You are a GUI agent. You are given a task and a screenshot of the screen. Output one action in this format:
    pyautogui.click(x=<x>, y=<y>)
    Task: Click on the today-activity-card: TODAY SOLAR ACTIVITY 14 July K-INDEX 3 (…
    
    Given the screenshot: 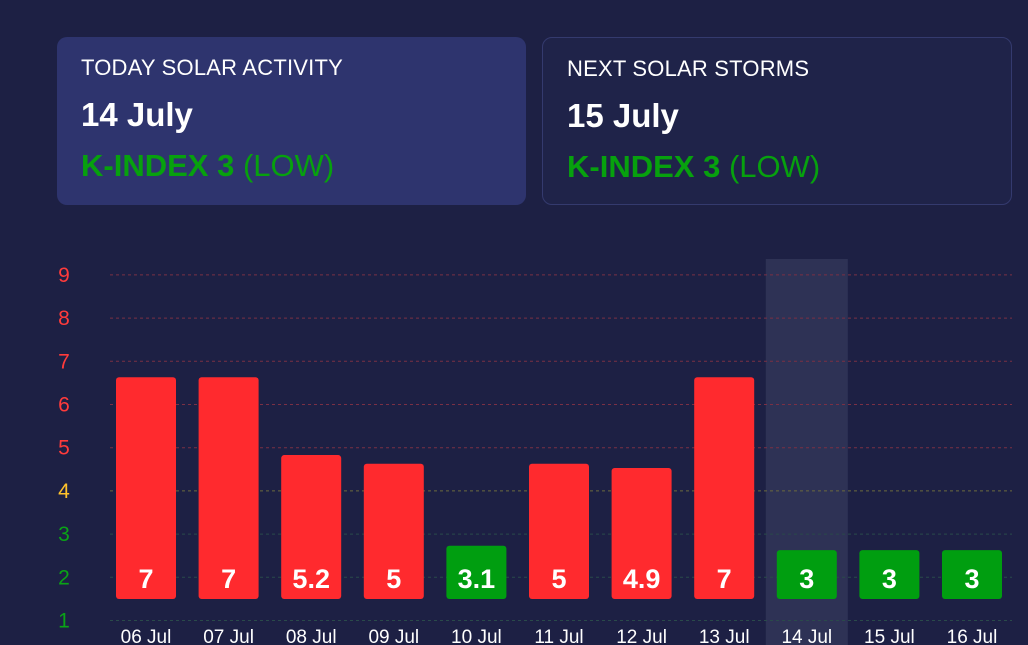 What is the action you would take?
    pyautogui.click(x=291, y=121)
    